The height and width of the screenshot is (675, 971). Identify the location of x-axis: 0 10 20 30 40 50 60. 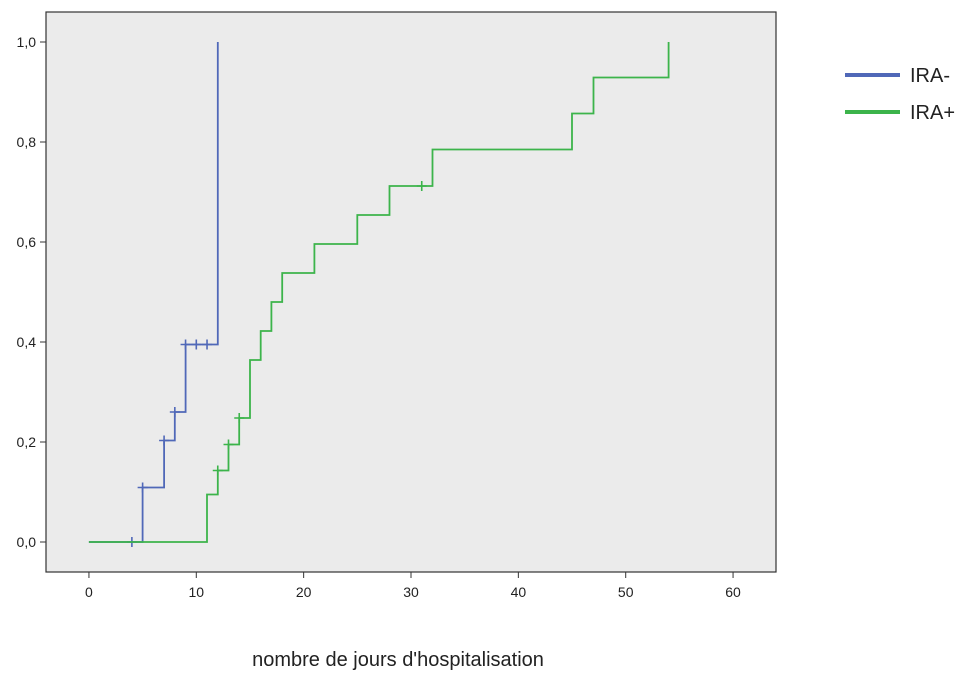
(413, 586).